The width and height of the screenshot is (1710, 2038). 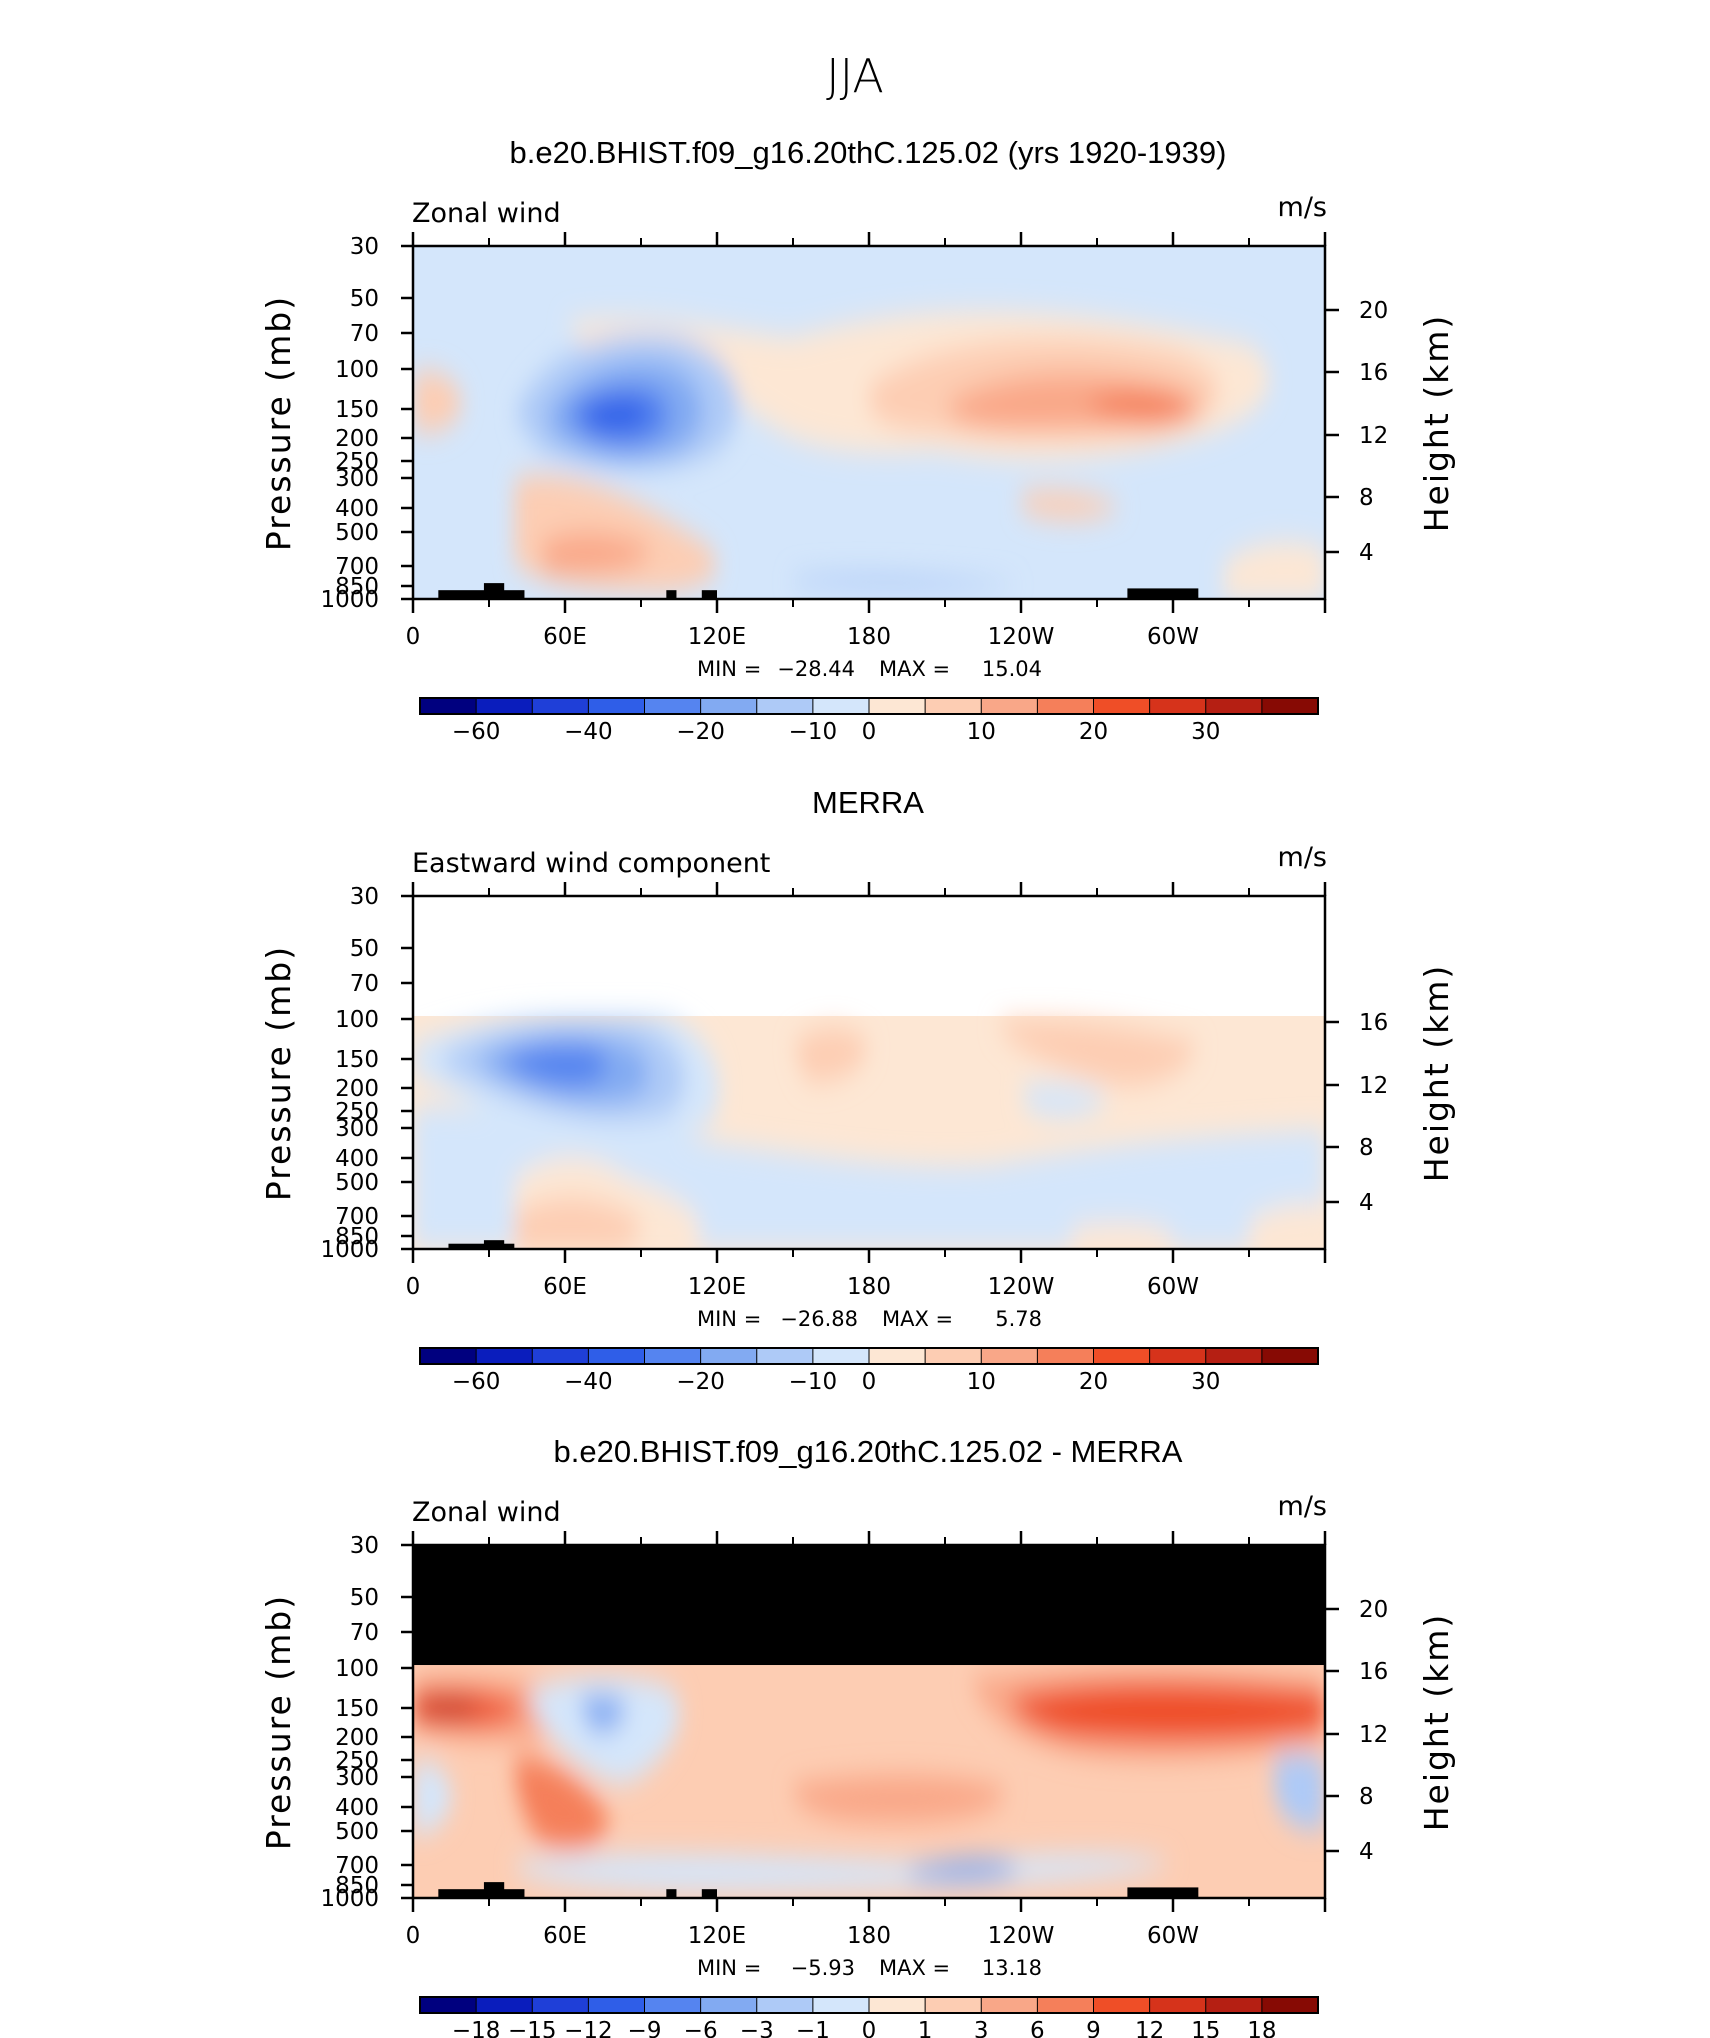 What do you see at coordinates (486, 1512) in the screenshot?
I see `field-label: Zonal wind` at bounding box center [486, 1512].